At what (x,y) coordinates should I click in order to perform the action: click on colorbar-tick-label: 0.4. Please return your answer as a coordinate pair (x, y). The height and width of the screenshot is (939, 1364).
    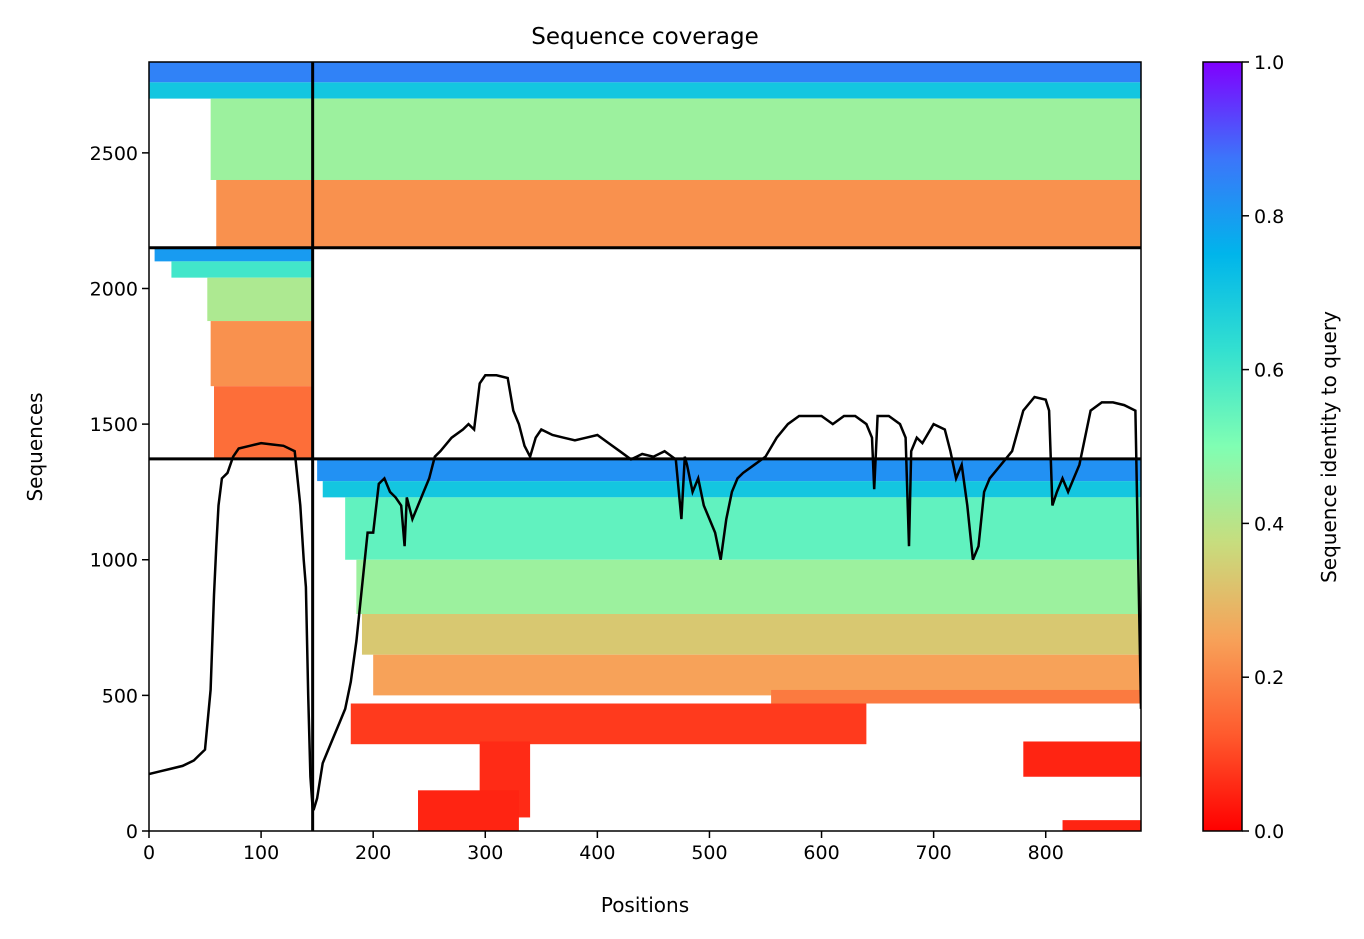
    Looking at the image, I should click on (1269, 524).